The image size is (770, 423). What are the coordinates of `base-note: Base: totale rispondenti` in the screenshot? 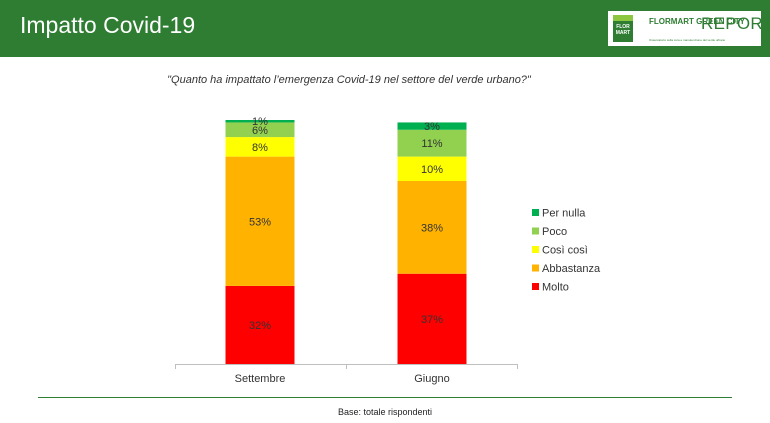 It's located at (385, 412).